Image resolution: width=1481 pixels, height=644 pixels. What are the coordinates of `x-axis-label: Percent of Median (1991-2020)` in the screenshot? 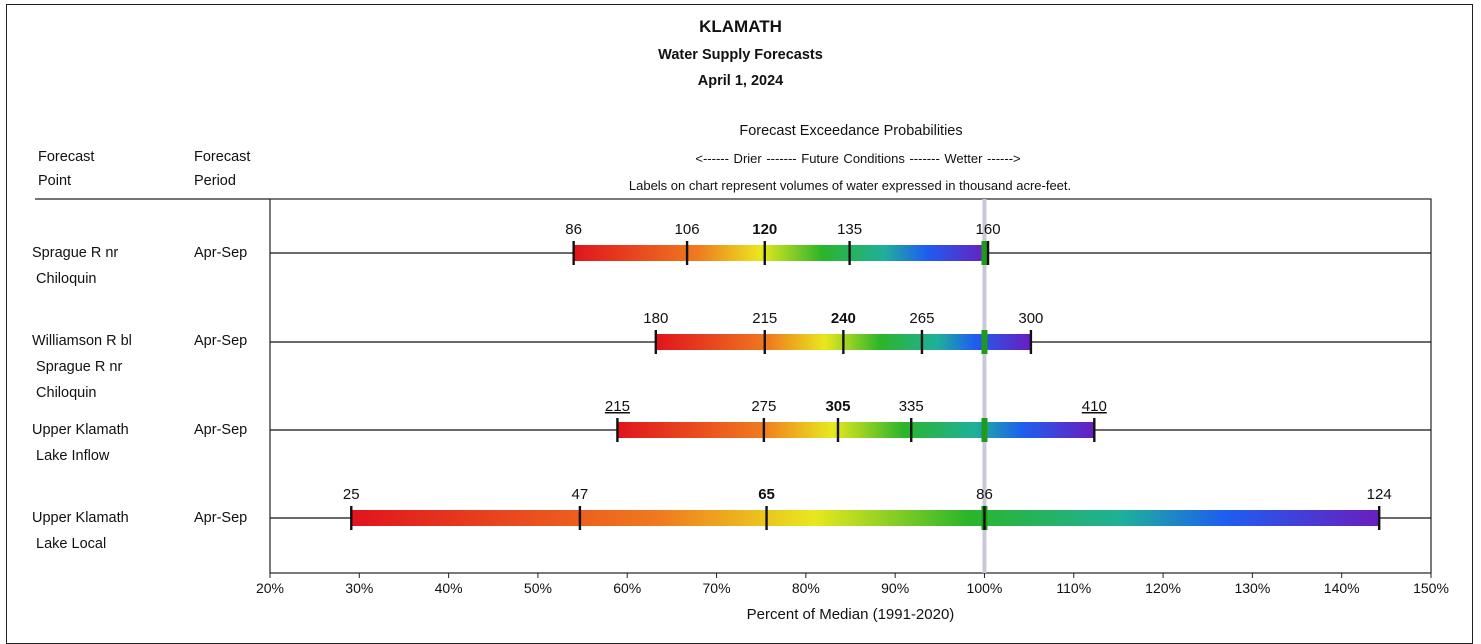 It's located at (851, 614).